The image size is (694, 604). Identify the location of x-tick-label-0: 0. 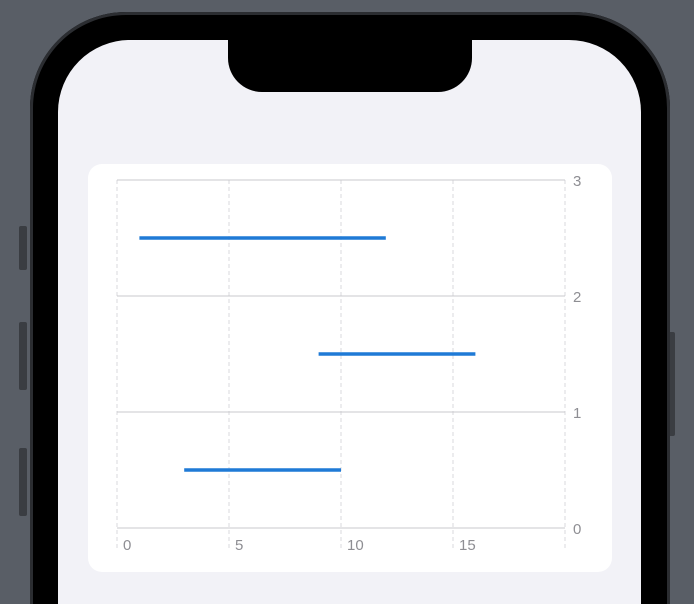
(127, 545).